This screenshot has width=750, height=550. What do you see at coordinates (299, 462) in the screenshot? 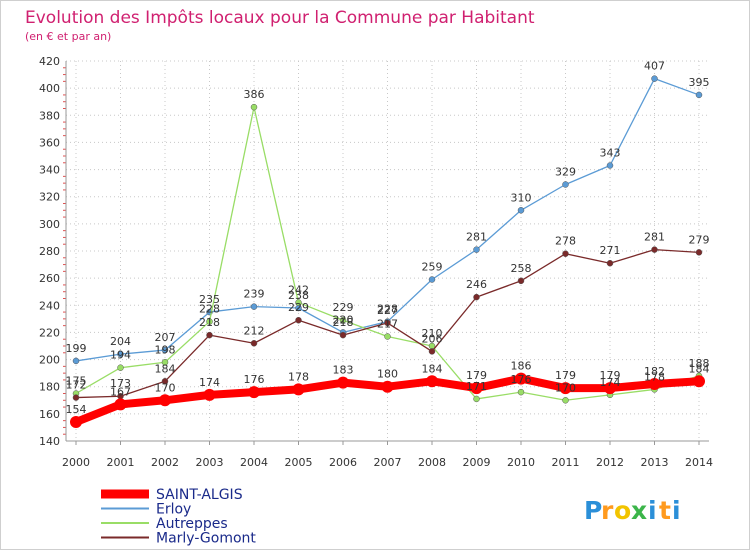
I see `x-tick-label-2005: 2005` at bounding box center [299, 462].